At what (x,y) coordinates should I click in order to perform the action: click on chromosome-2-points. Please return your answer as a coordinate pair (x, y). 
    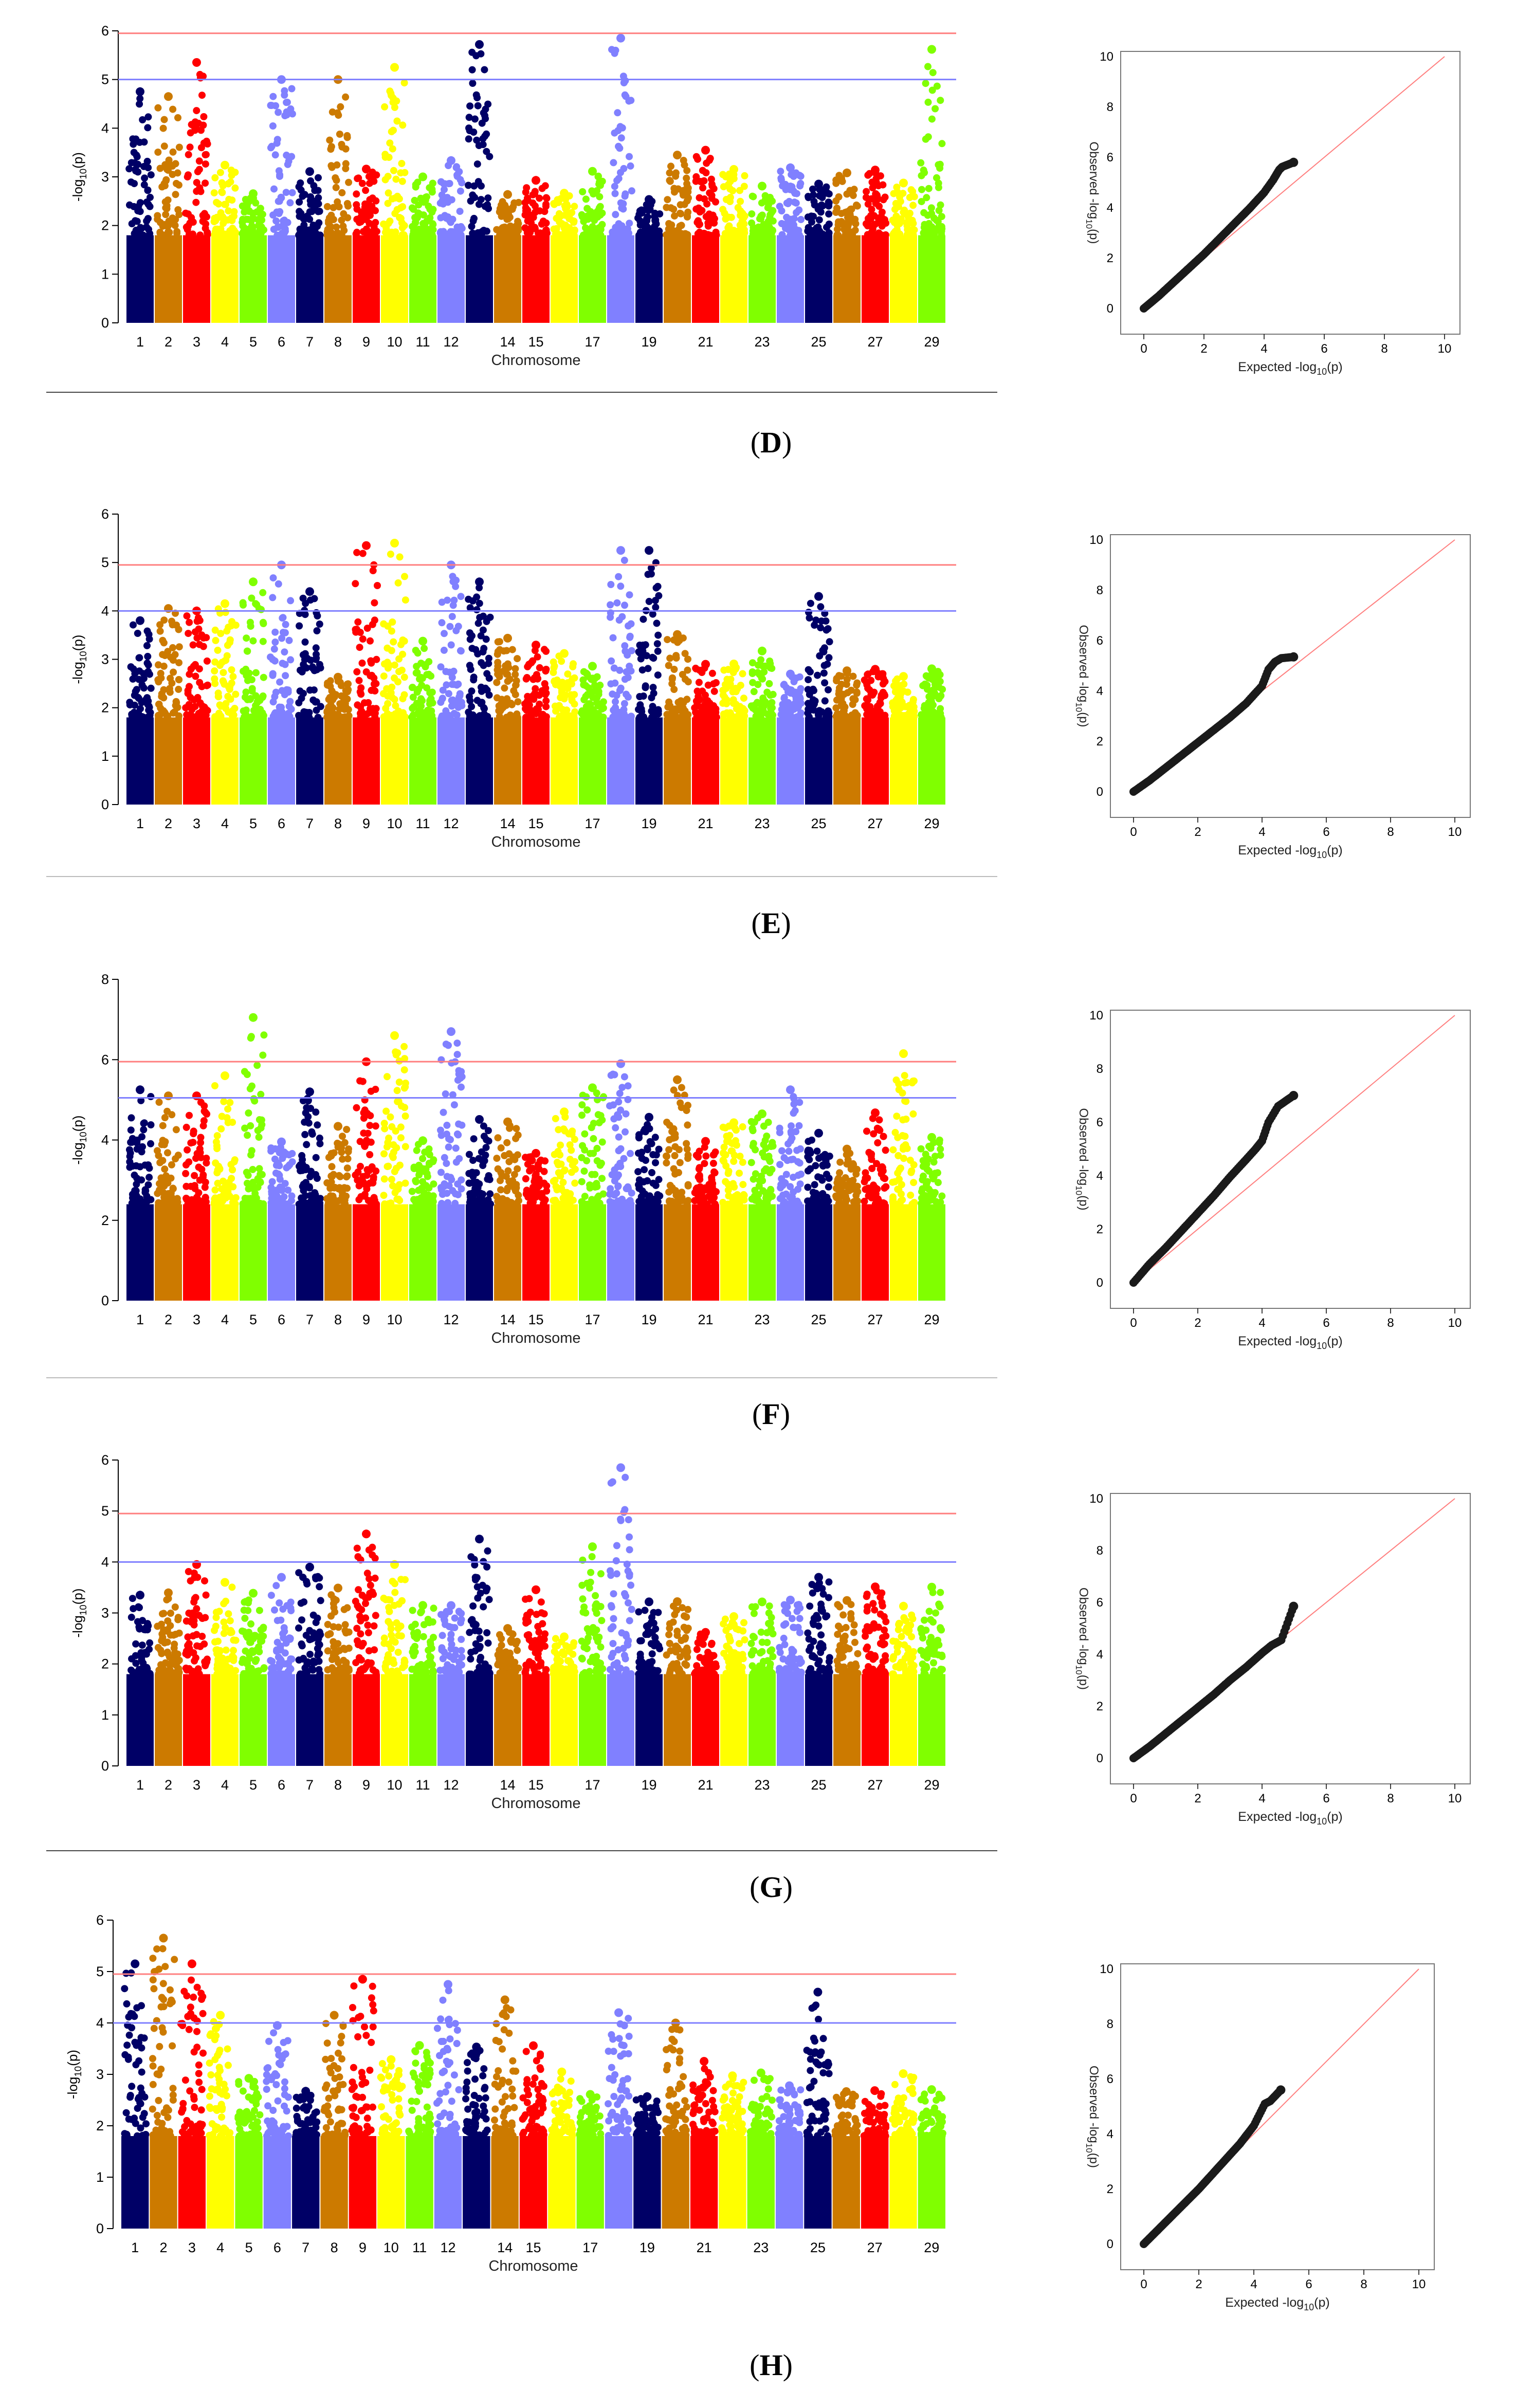
    Looking at the image, I should click on (168, 208).